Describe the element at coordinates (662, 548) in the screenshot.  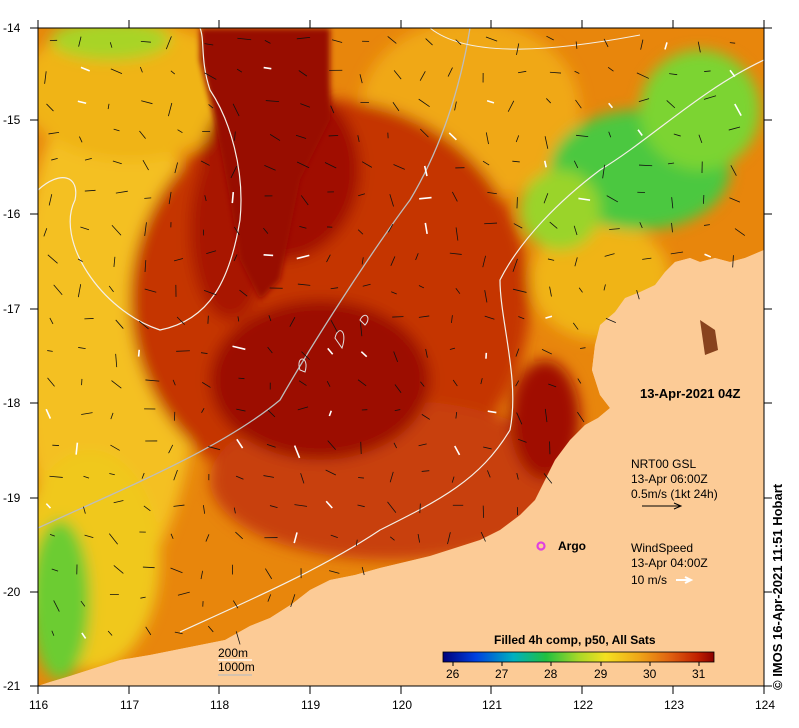
I see `wind-legend-title: WindSpeed` at that location.